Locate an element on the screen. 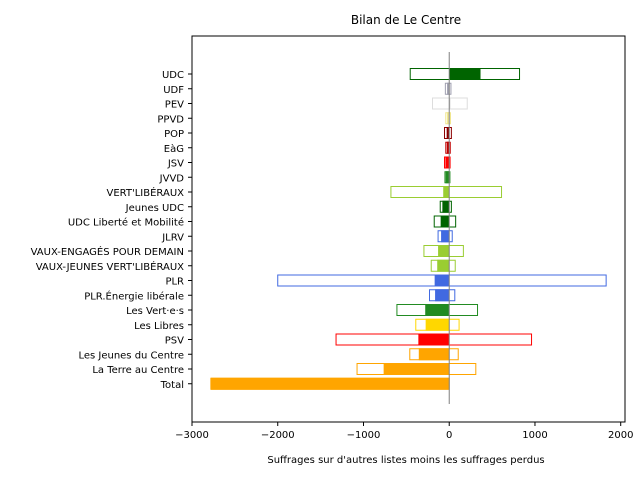 The width and height of the screenshot is (640, 480). y-tick-label: JSV is located at coordinates (175, 164).